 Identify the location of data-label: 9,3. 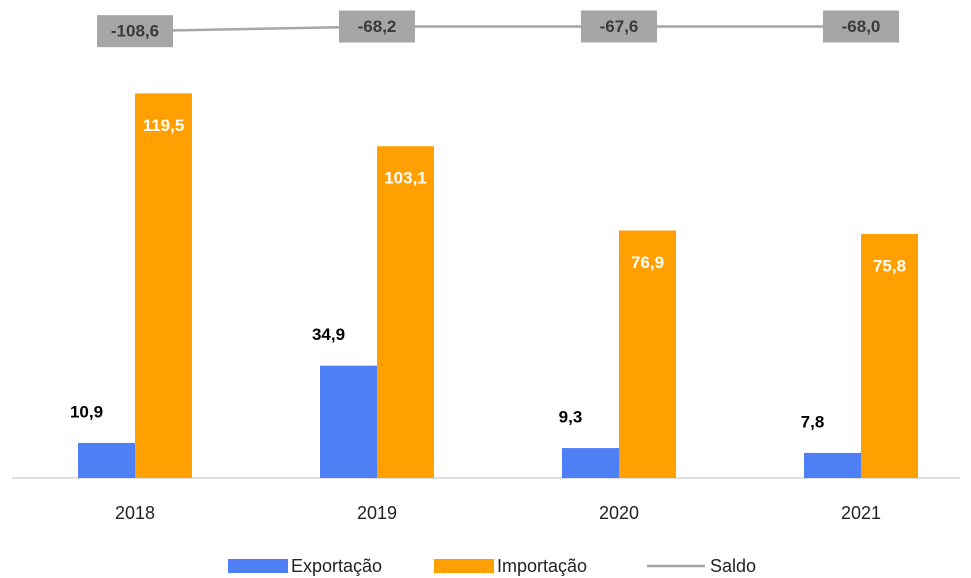
(571, 417).